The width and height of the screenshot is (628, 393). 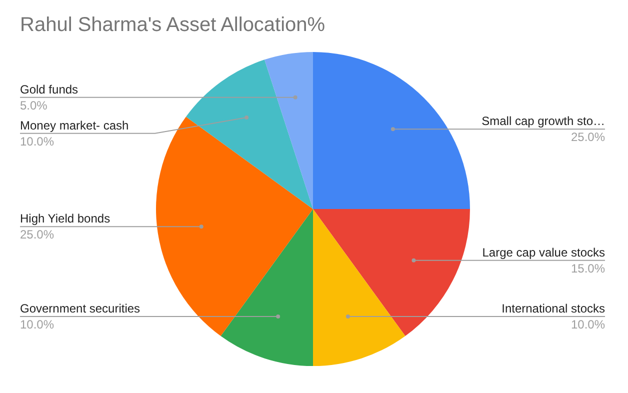 What do you see at coordinates (49, 89) in the screenshot?
I see `slice-label: Gold funds` at bounding box center [49, 89].